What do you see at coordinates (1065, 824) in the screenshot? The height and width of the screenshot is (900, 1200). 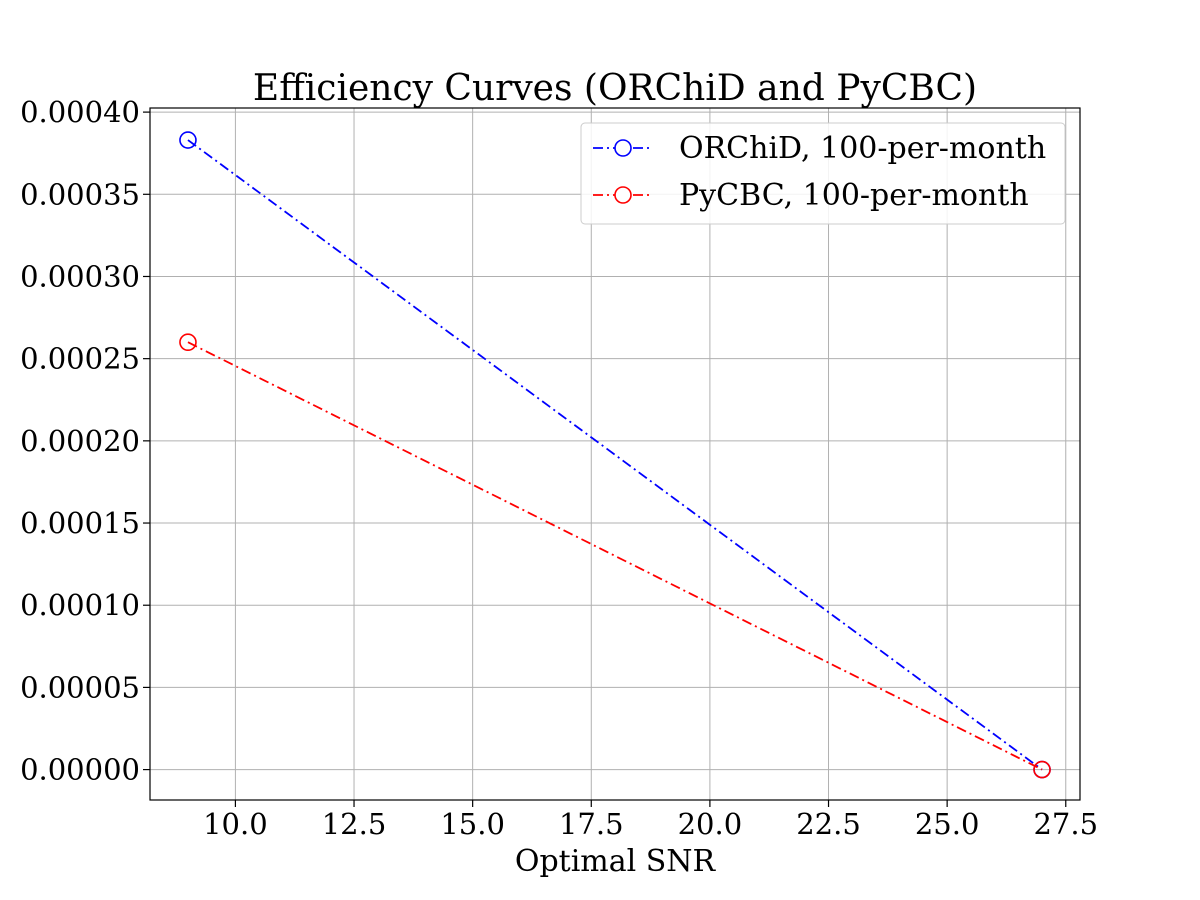 I see `x-tick-label: 27.5` at bounding box center [1065, 824].